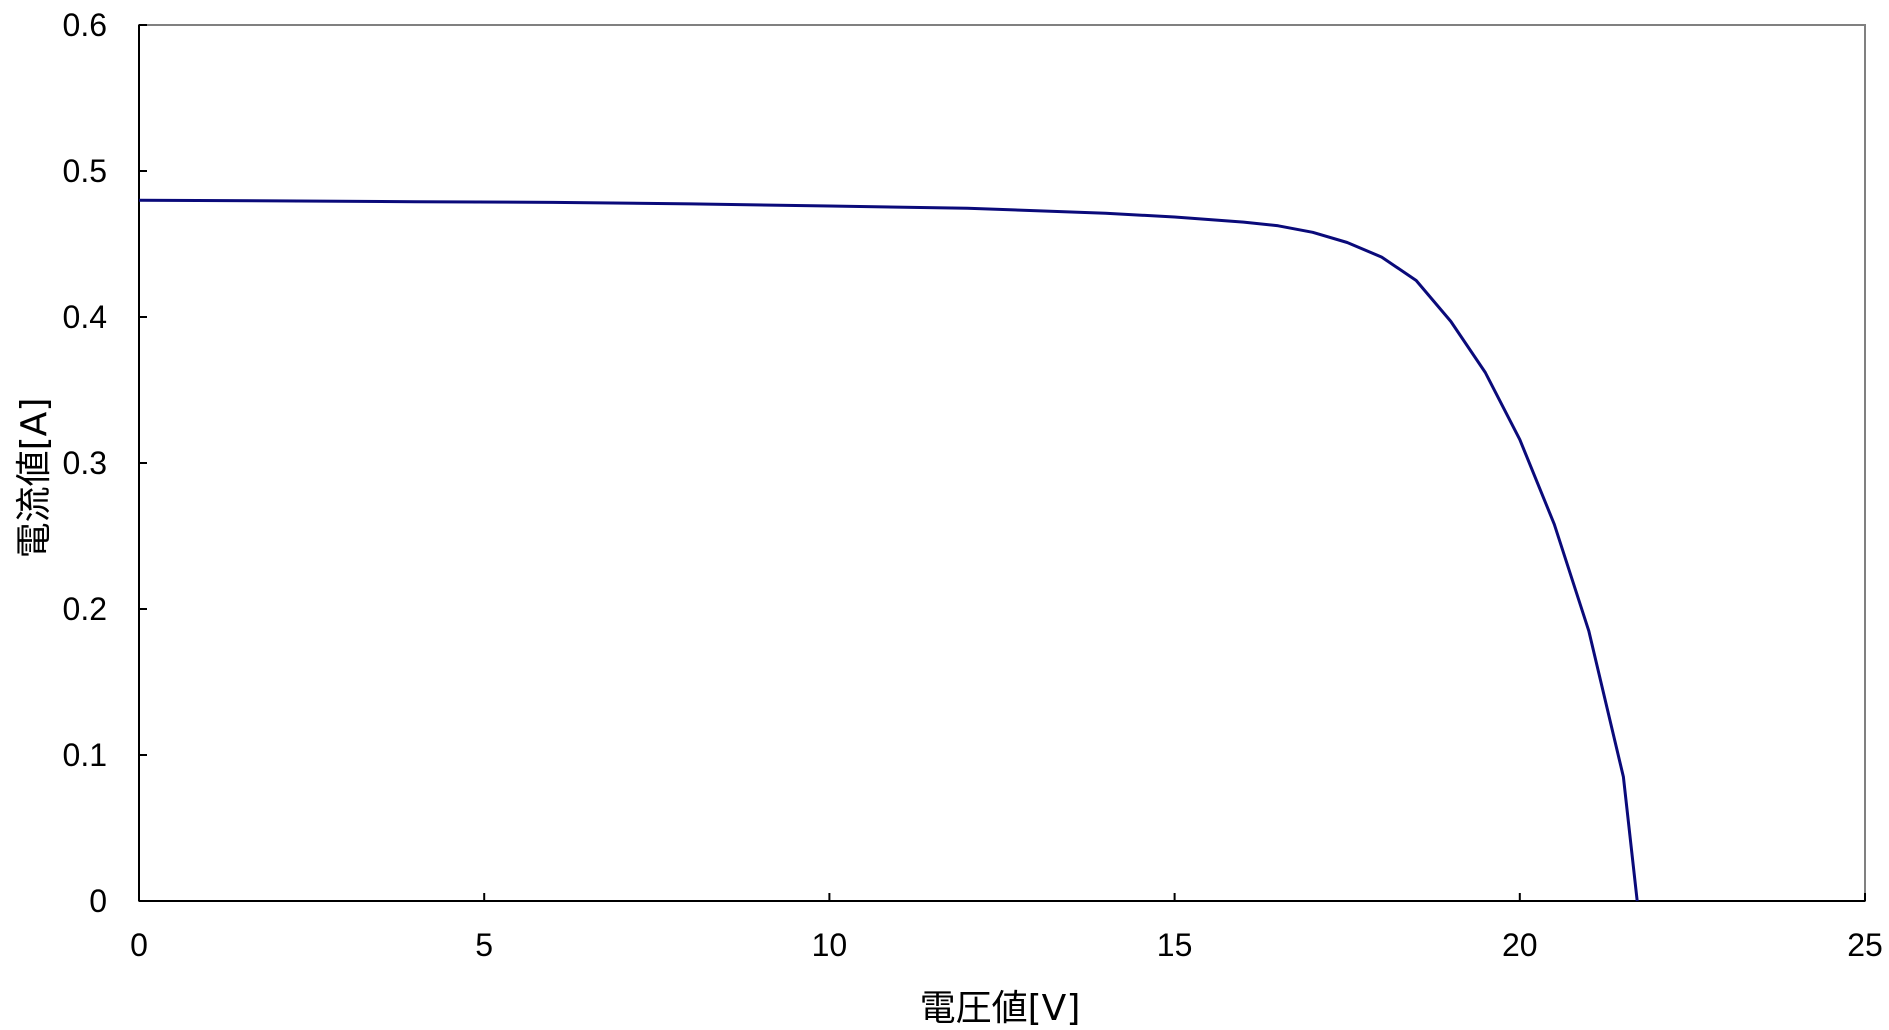 The width and height of the screenshot is (1889, 1030). I want to click on y-tick-label: 0.6, so click(85, 25).